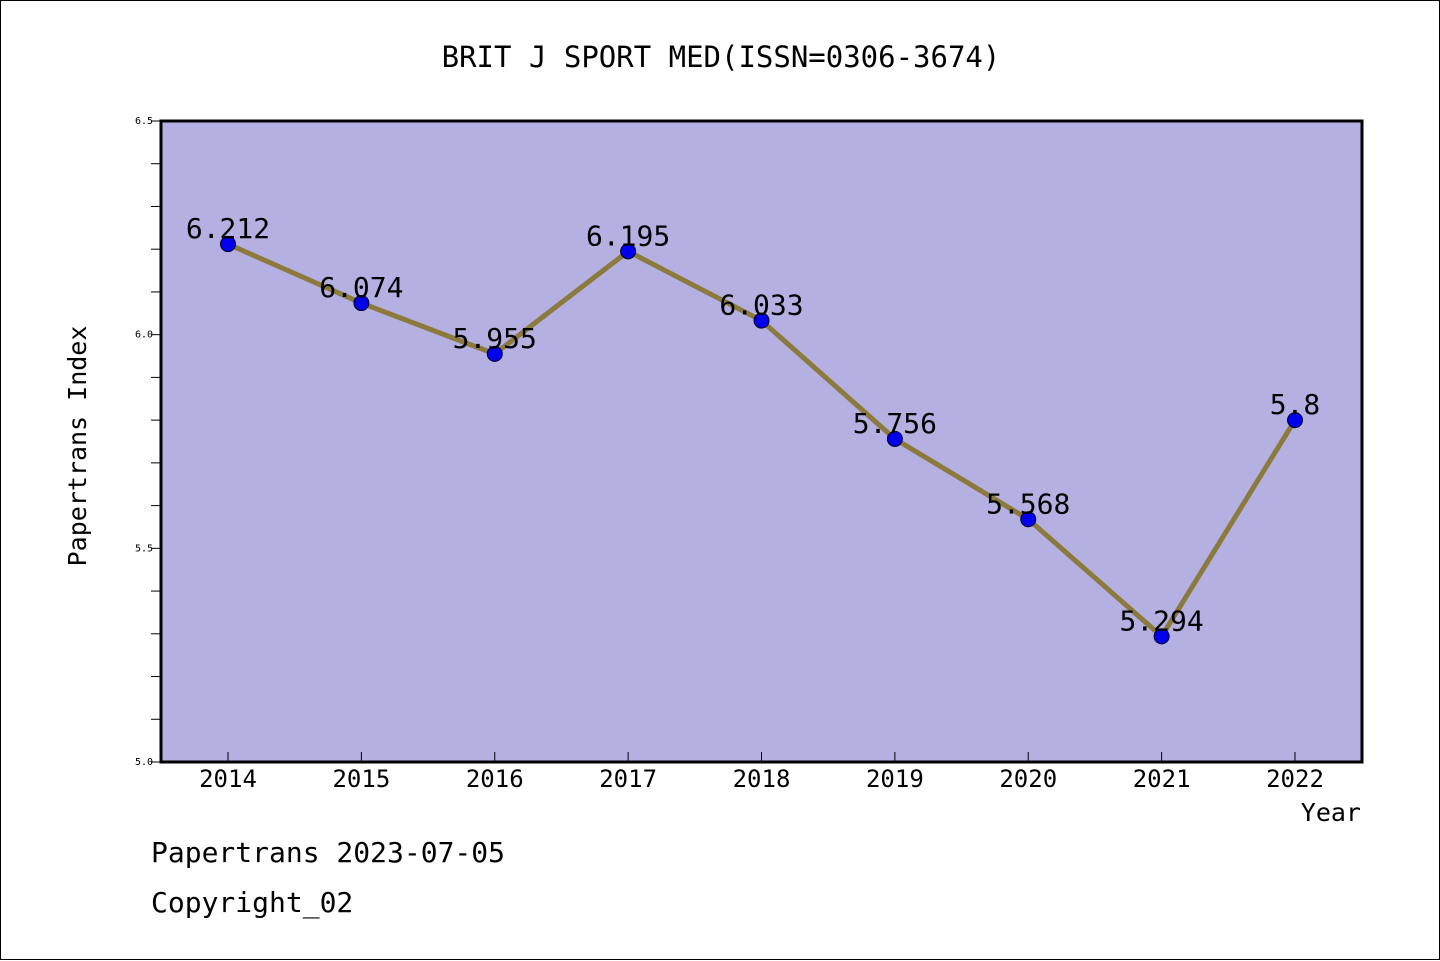 This screenshot has height=961, width=1440. What do you see at coordinates (361, 287) in the screenshot?
I see `data-label: 6.074` at bounding box center [361, 287].